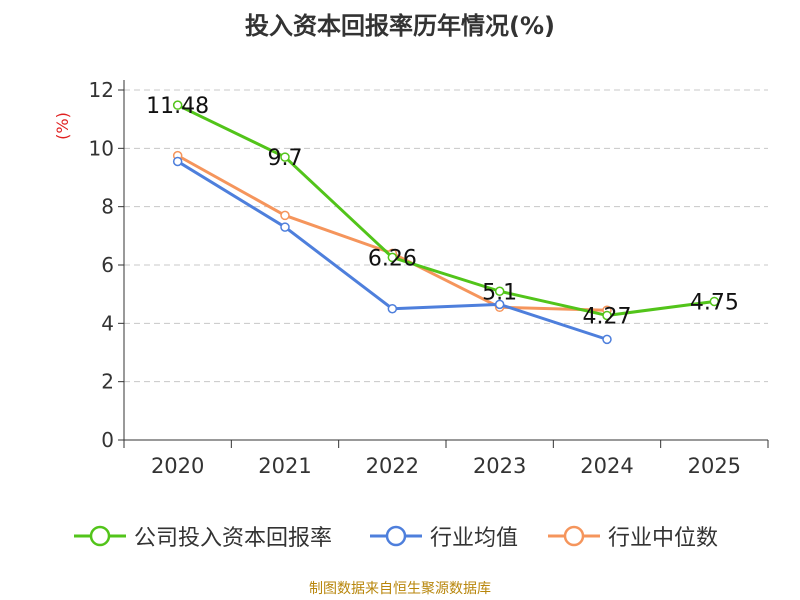  I want to click on chart-title: 投入资本回报率历年情况(%), so click(400, 26).